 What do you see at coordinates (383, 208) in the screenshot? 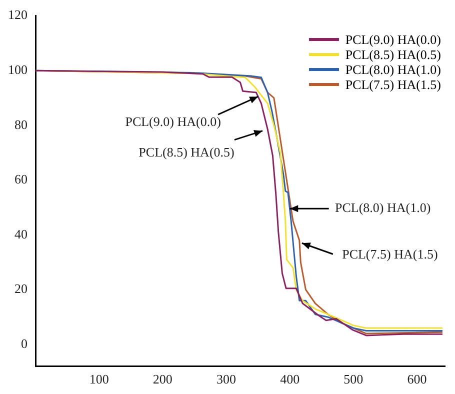
I see `annotation: PCL(8.0) HA(1.0)` at bounding box center [383, 208].